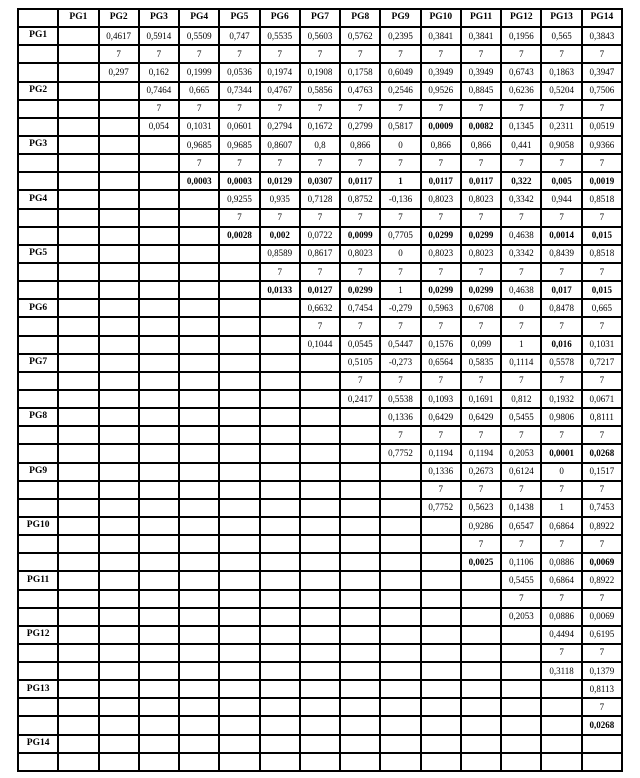  Describe the element at coordinates (481, 235) in the screenshot. I see `p-cell: 0,0299` at that location.